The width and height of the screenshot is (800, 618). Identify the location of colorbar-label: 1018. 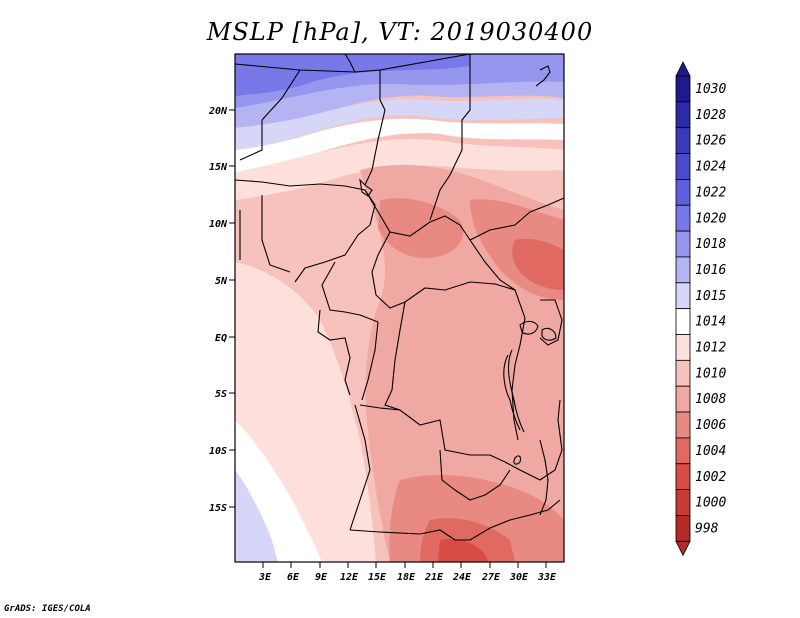
(710, 244).